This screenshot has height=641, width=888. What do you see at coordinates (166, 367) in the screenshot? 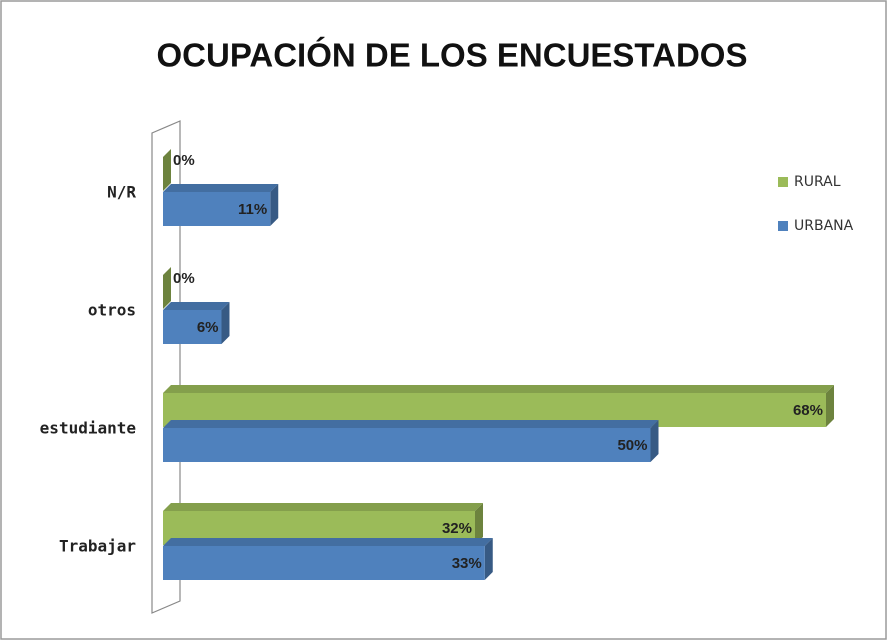
I see `wall` at bounding box center [166, 367].